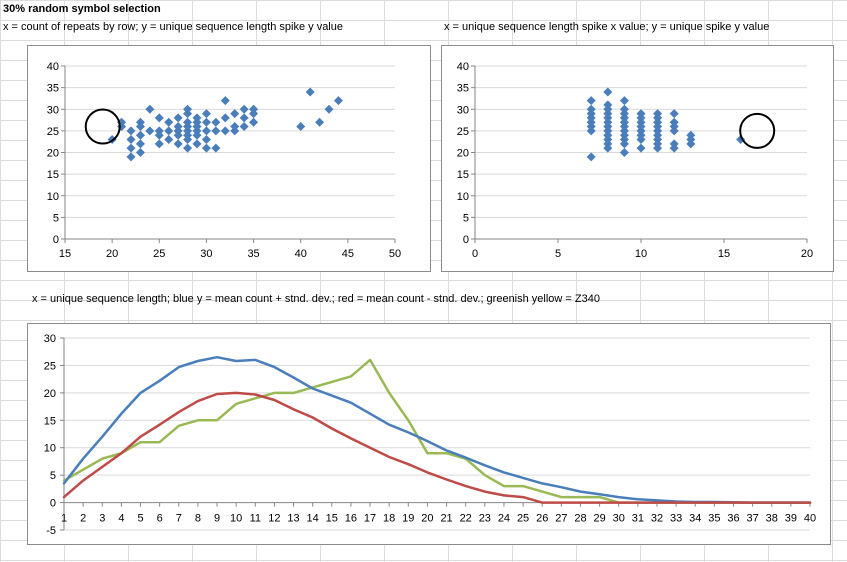  Describe the element at coordinates (485, 519) in the screenshot. I see `x-tick-label: 23` at that location.